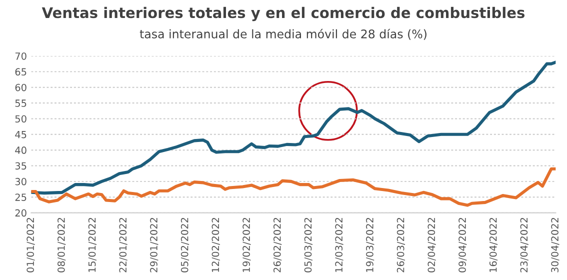 This screenshot has height=280, width=567. What do you see at coordinates (20, 213) in the screenshot?
I see `y-tick-label: 20` at bounding box center [20, 213].